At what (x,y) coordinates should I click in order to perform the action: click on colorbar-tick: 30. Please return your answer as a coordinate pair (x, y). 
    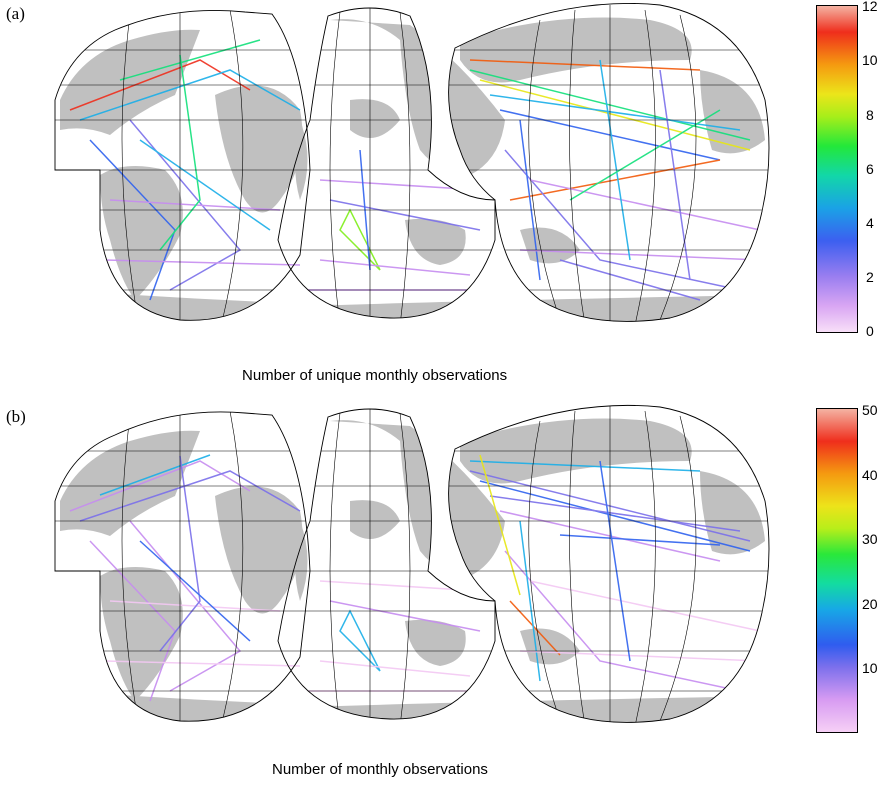
    Looking at the image, I should click on (870, 539).